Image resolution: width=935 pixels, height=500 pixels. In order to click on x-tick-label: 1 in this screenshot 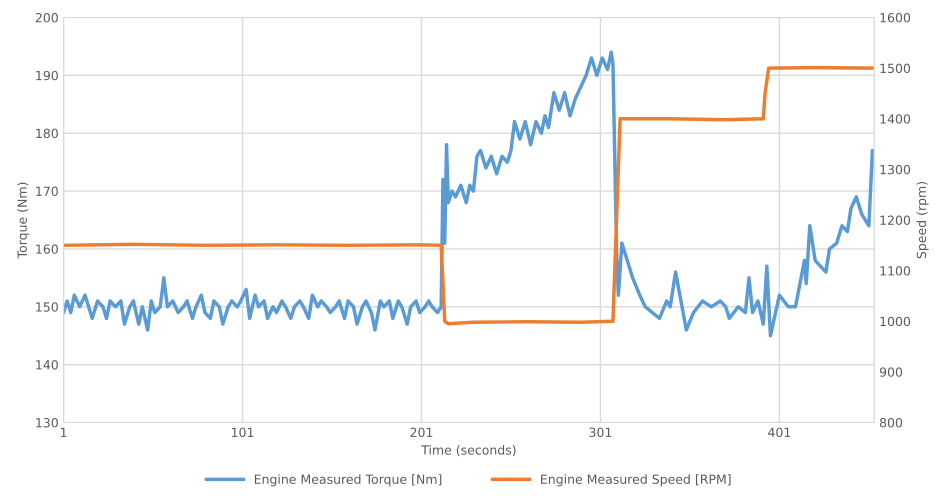, I will do `click(63, 432)`.